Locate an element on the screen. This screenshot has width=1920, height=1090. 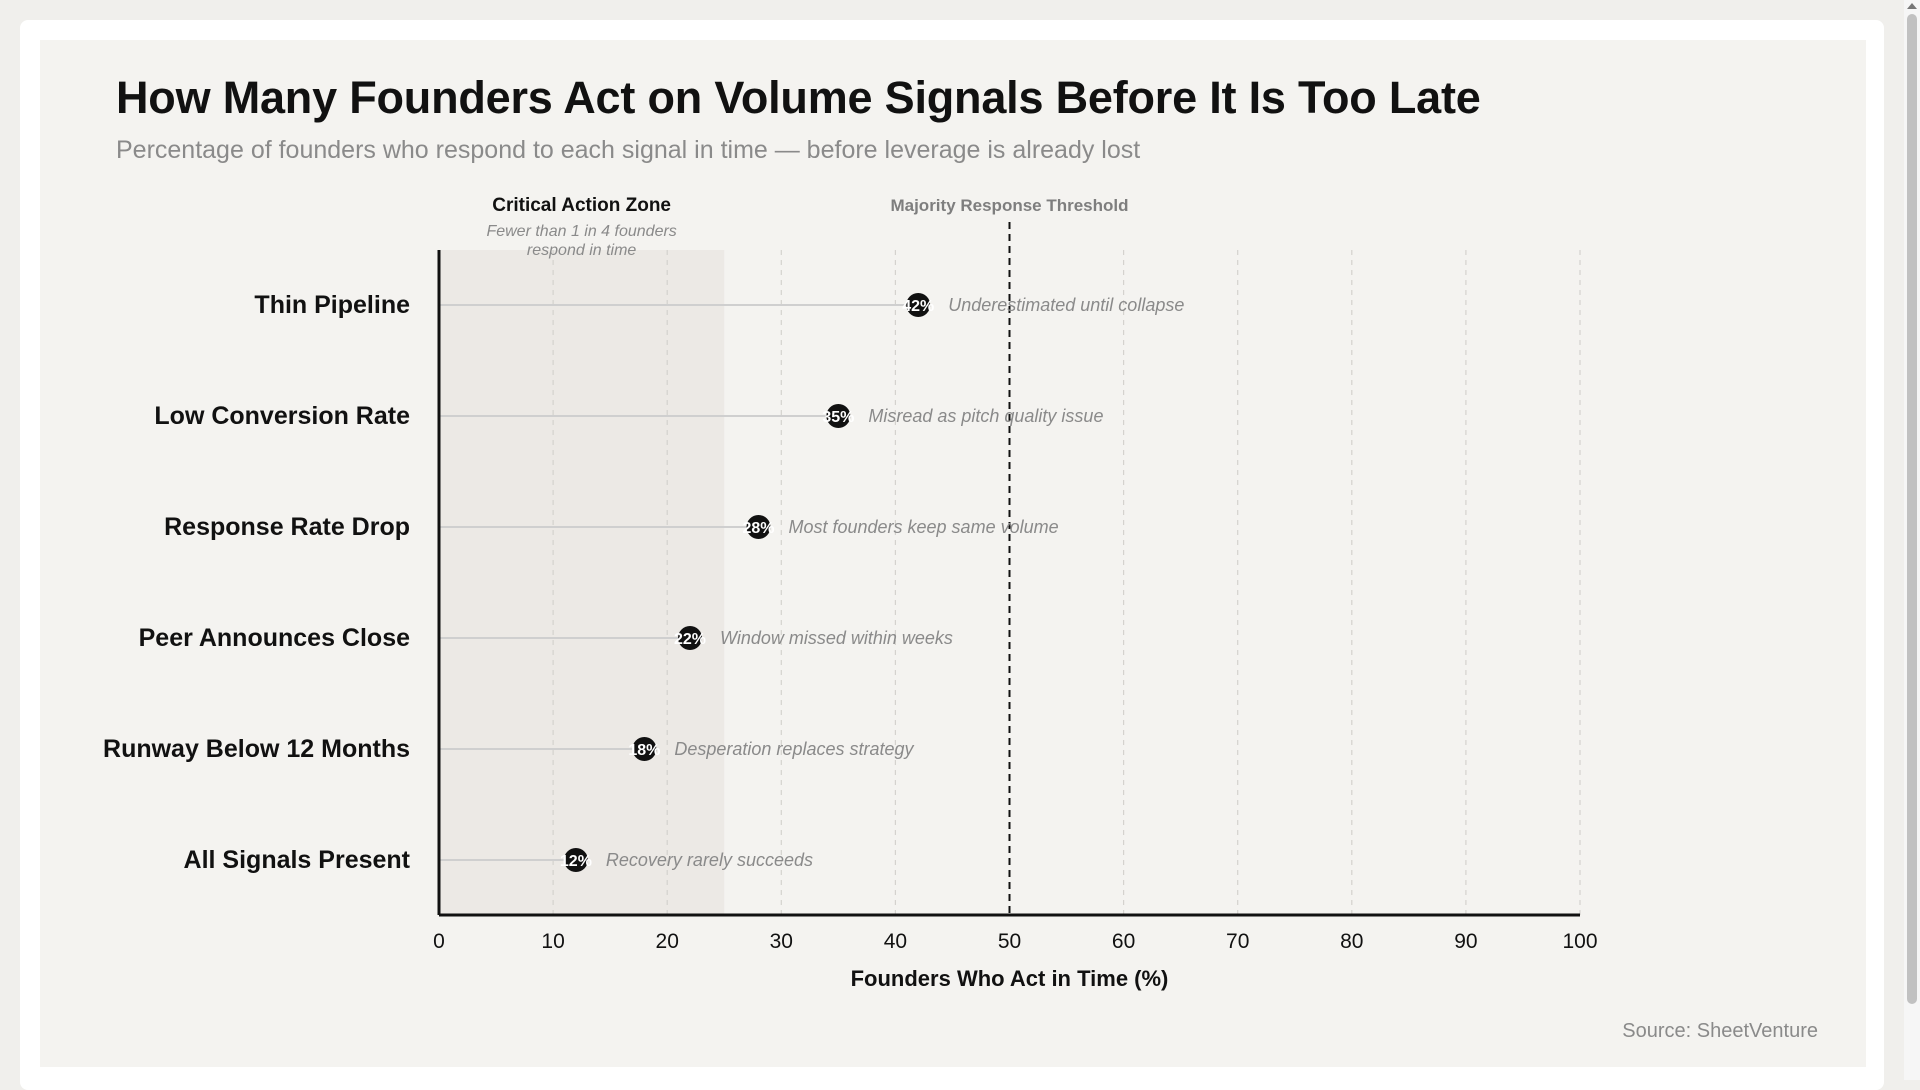
x-tick-label: 40 is located at coordinates (895, 941).